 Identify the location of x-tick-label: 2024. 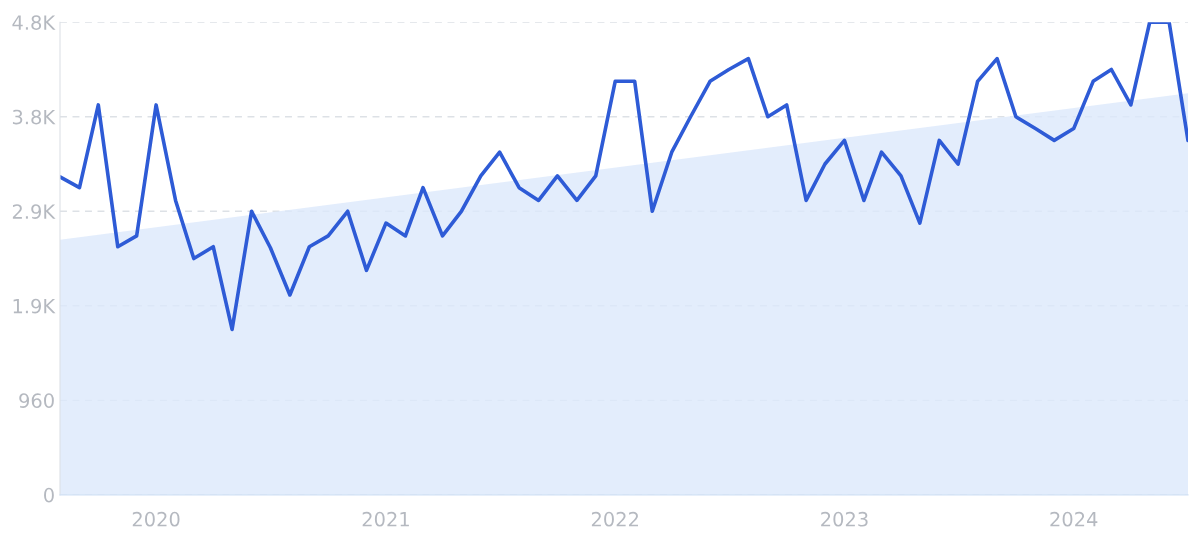
(1074, 519).